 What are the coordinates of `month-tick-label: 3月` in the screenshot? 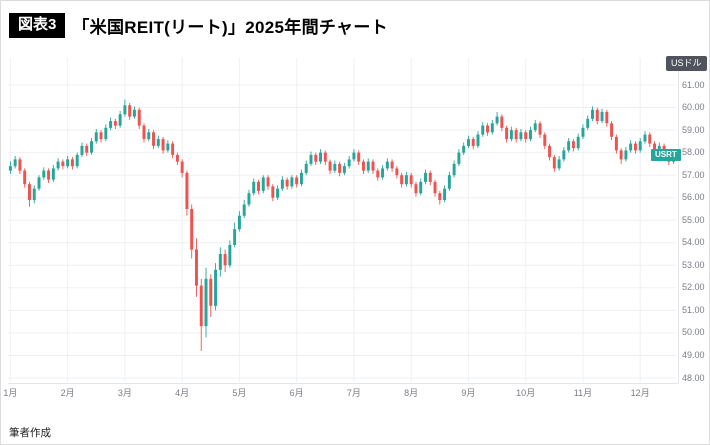 It's located at (124, 393).